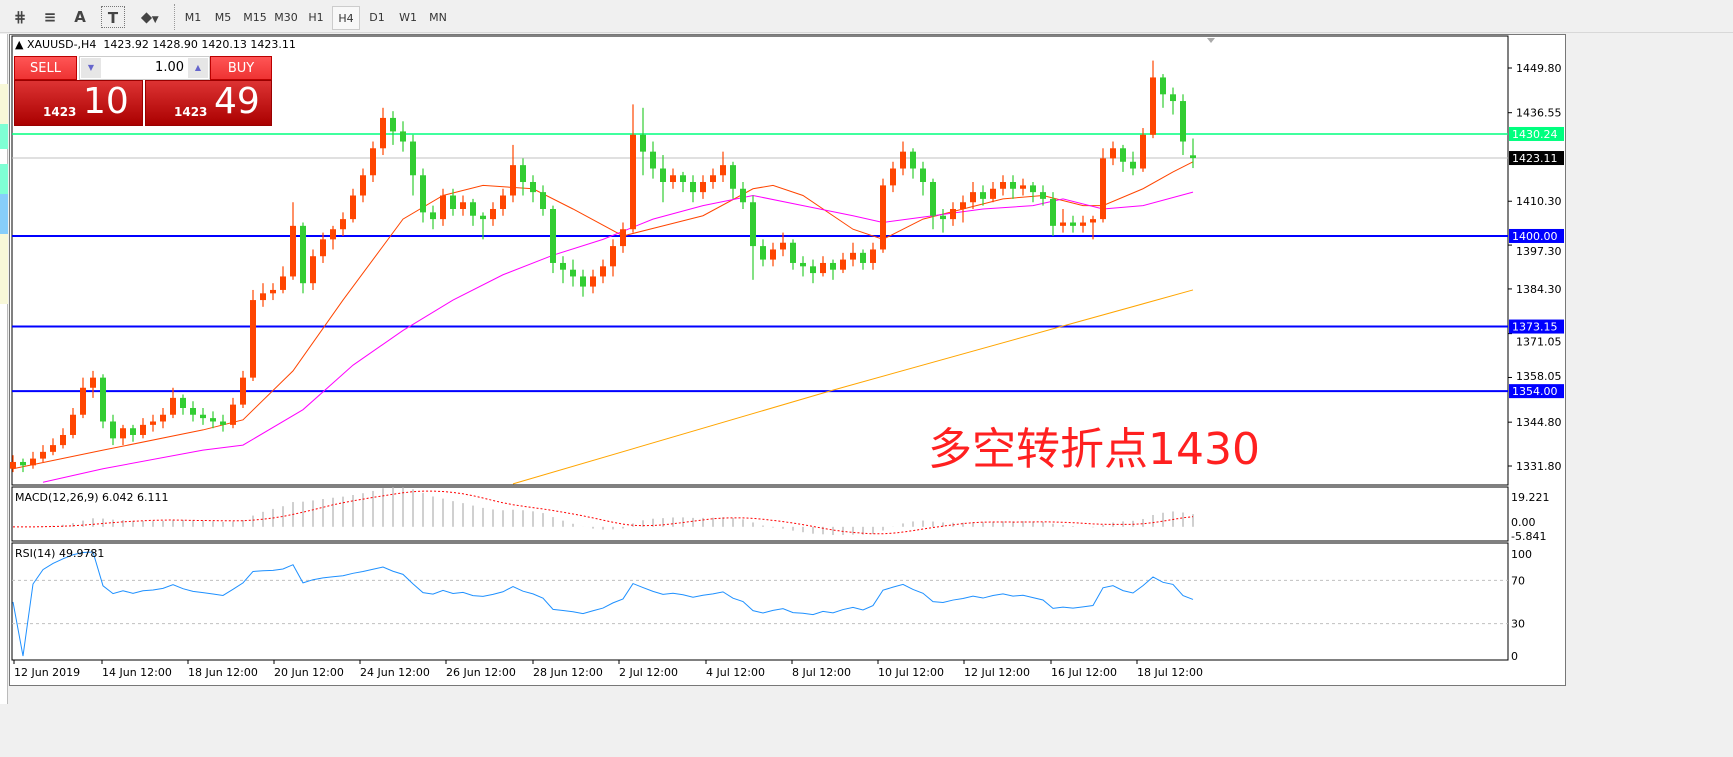 The image size is (1733, 757). Describe the element at coordinates (241, 68) in the screenshot. I see `buy-button: BUY` at that location.